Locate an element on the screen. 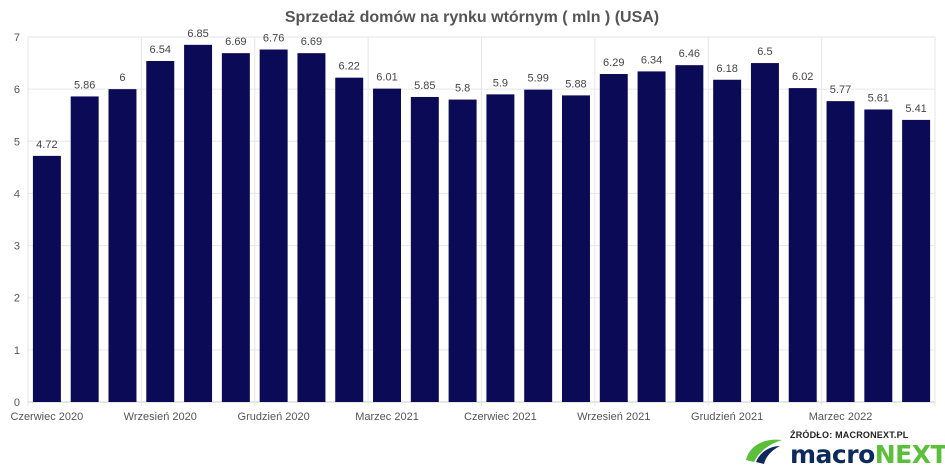  data-label: 6.46 is located at coordinates (689, 54).